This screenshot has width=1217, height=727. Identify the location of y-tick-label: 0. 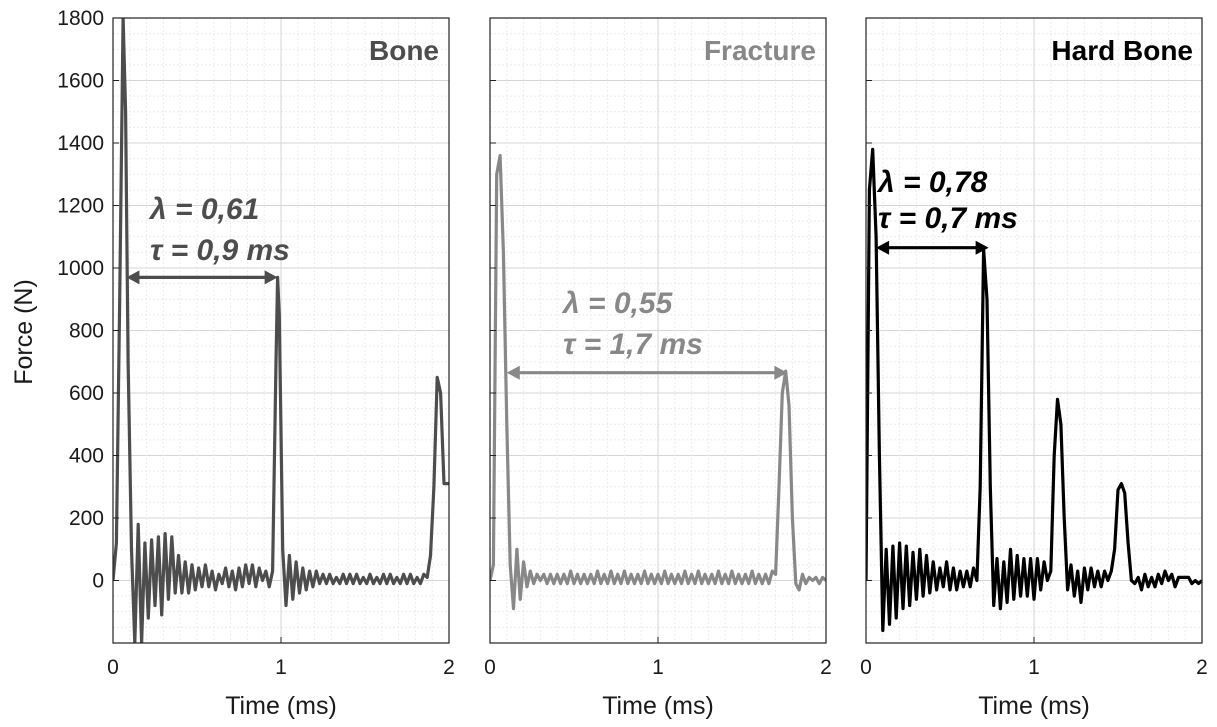
(98, 581).